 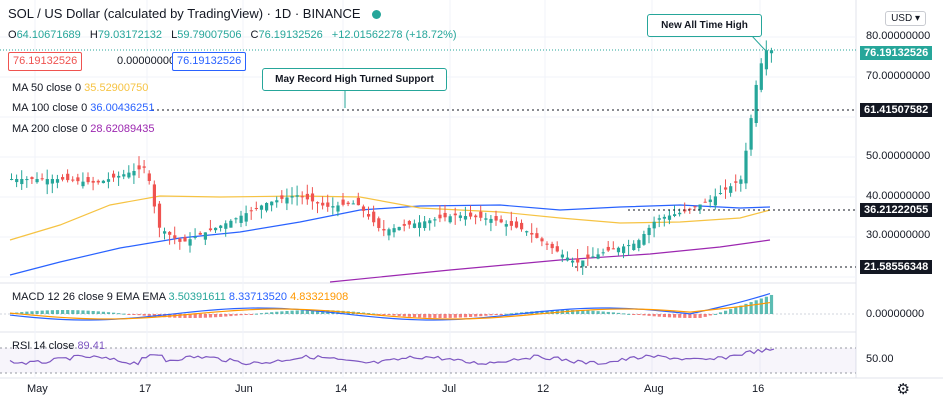 What do you see at coordinates (58, 346) in the screenshot?
I see `rsi-legend: RSI 14 close 89.41` at bounding box center [58, 346].